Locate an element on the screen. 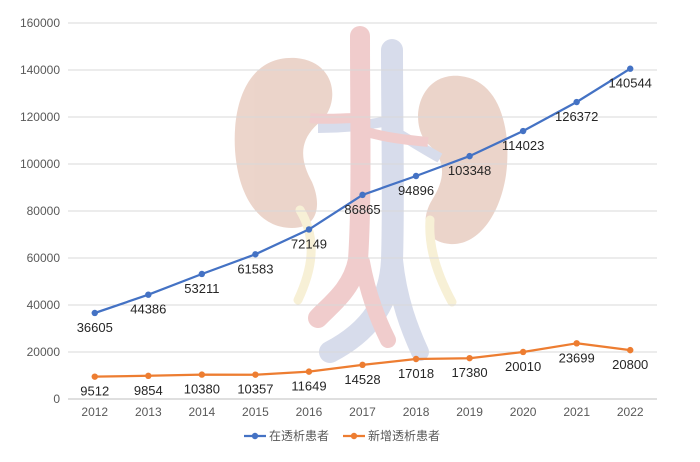  data-label: 36605 is located at coordinates (95, 327).